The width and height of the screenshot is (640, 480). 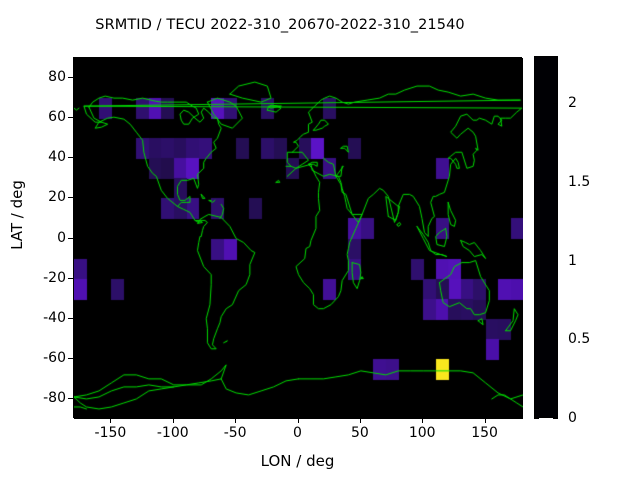 What do you see at coordinates (484, 433) in the screenshot?
I see `x-tick-label: 150` at bounding box center [484, 433].